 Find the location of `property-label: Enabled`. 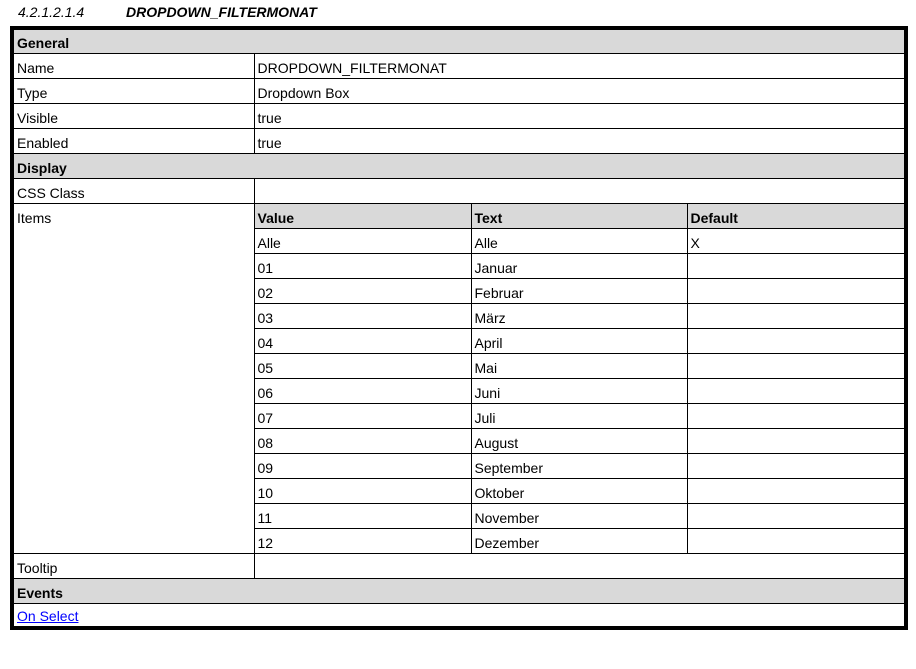

property-label: Enabled is located at coordinates (133, 140).